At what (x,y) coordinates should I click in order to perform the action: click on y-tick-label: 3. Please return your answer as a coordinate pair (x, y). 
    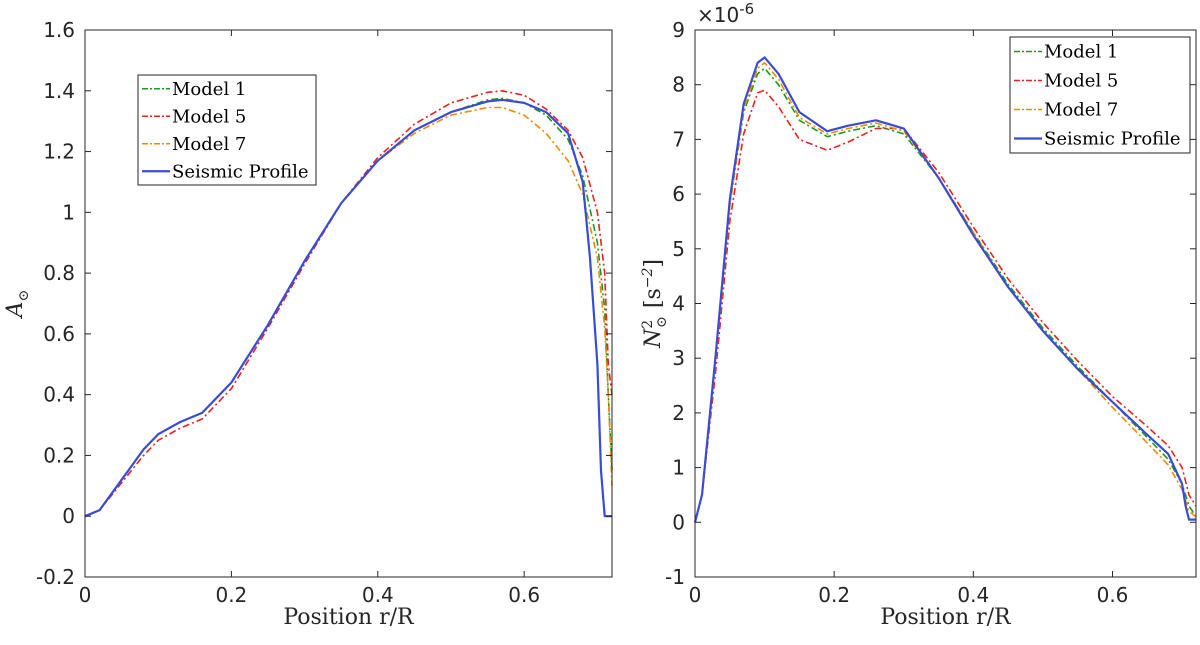
    Looking at the image, I should click on (678, 358).